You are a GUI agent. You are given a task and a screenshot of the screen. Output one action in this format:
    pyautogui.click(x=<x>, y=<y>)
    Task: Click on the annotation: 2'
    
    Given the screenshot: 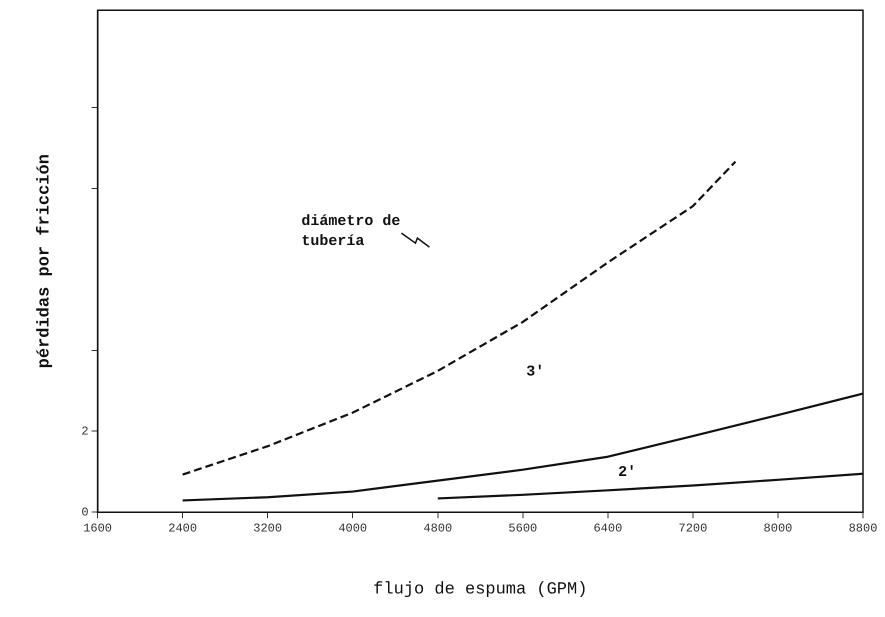 What is the action you would take?
    pyautogui.click(x=627, y=472)
    